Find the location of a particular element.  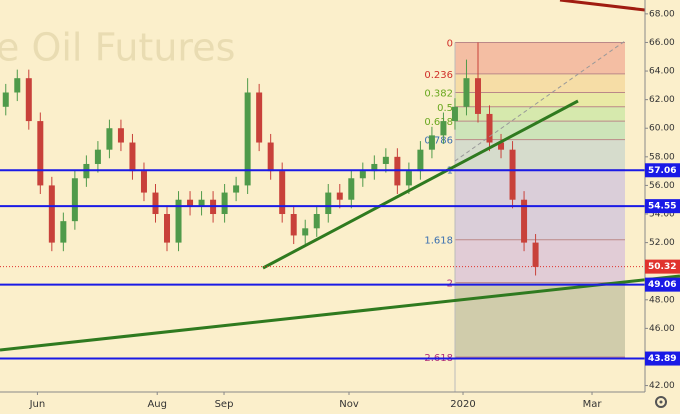

y-tick-label: 68.00 is located at coordinates (662, 14).